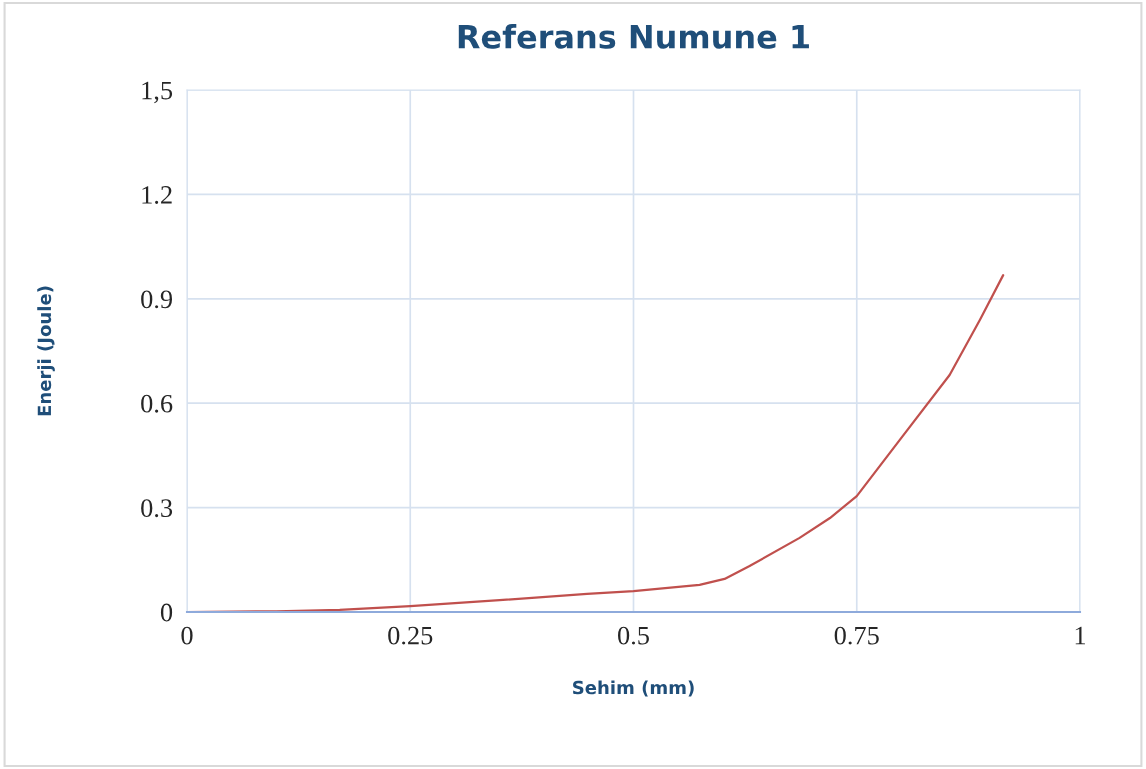  Describe the element at coordinates (187, 635) in the screenshot. I see `x-tick-label: 0` at that location.